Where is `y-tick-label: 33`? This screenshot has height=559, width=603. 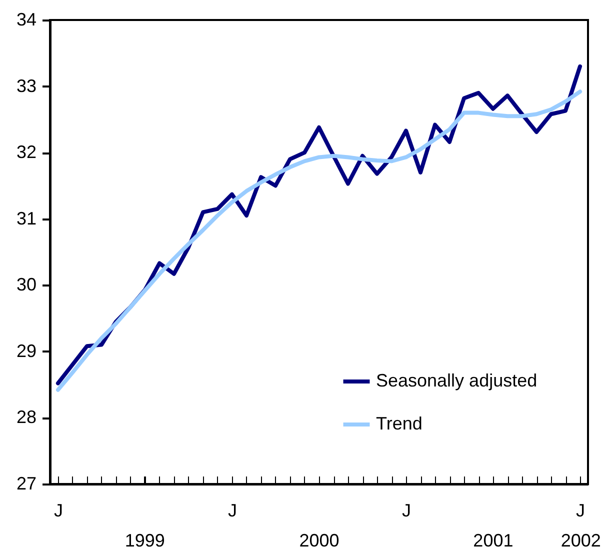
y-tick-label: 33 is located at coordinates (26, 86).